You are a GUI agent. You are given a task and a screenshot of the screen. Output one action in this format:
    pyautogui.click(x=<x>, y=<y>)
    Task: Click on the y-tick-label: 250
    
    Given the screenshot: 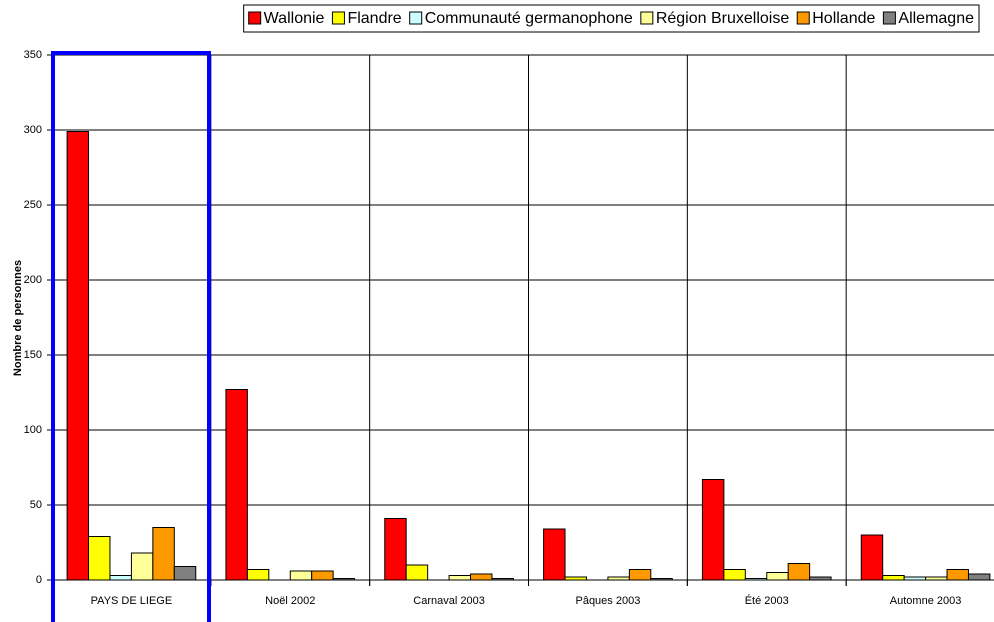 What is the action you would take?
    pyautogui.click(x=33, y=205)
    